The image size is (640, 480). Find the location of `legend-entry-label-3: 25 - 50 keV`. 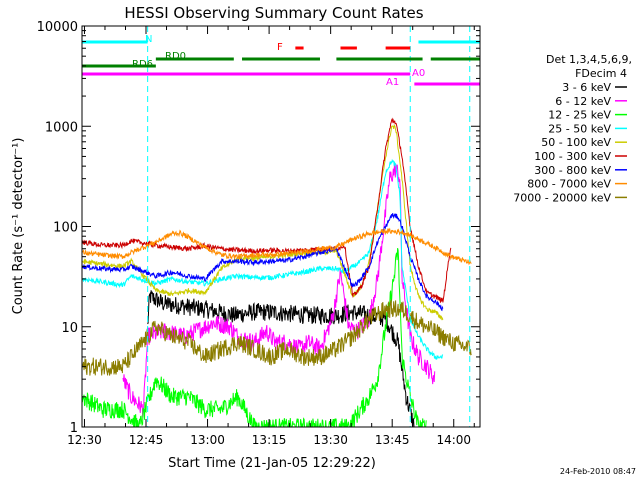

legend-entry-label-3: 25 - 50 keV is located at coordinates (579, 128).